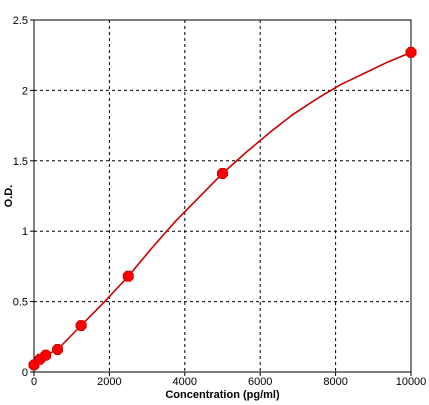 The height and width of the screenshot is (405, 429). Describe the element at coordinates (222, 395) in the screenshot. I see `x-axis-label: Concentration (pg/ml)` at that location.